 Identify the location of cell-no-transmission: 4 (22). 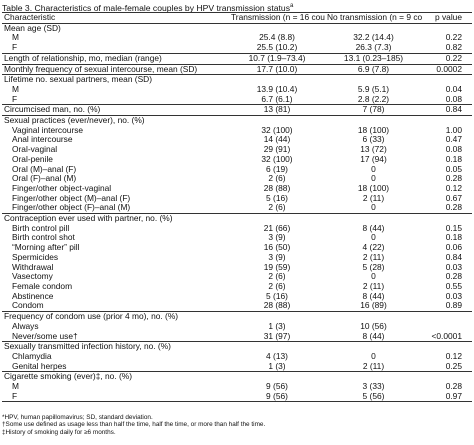
(373, 248).